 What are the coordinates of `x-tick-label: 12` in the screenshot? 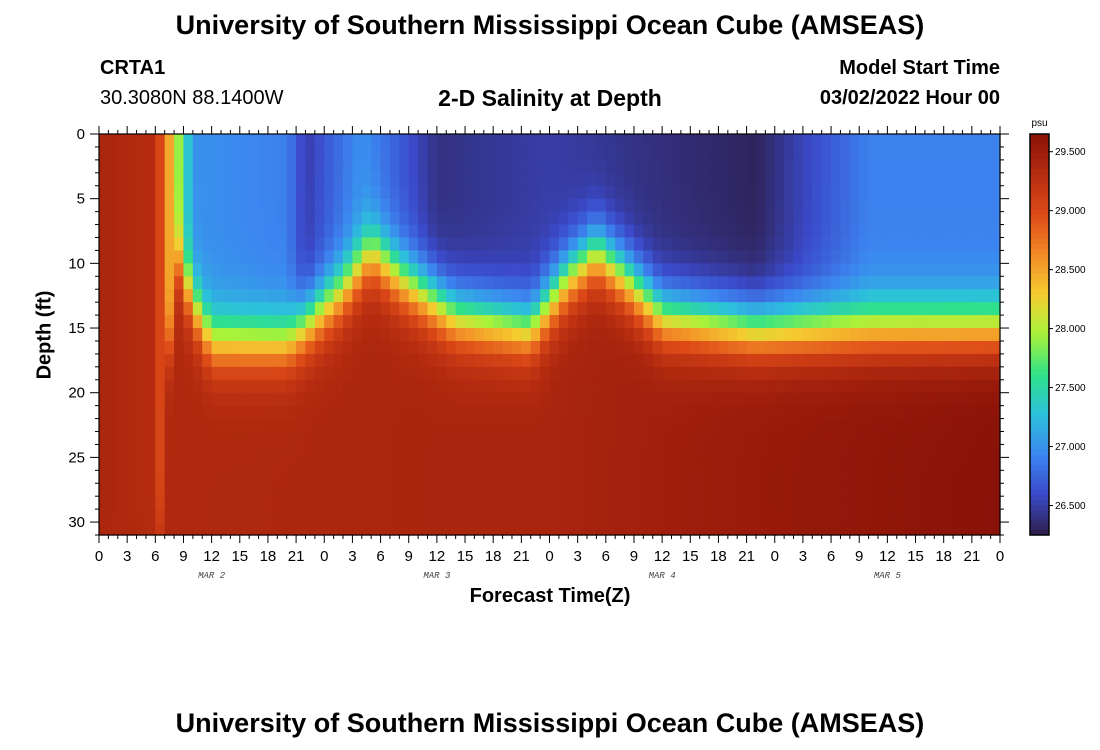 It's located at (211, 556).